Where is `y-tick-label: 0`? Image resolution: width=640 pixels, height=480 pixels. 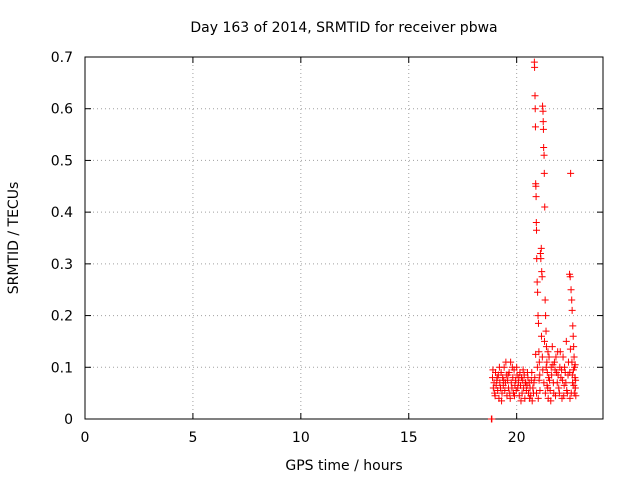 y-tick-label: 0 is located at coordinates (68, 420).